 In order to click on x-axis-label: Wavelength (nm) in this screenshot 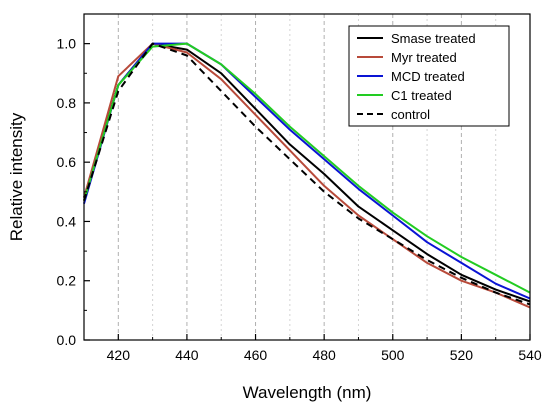, I will do `click(307, 392)`.